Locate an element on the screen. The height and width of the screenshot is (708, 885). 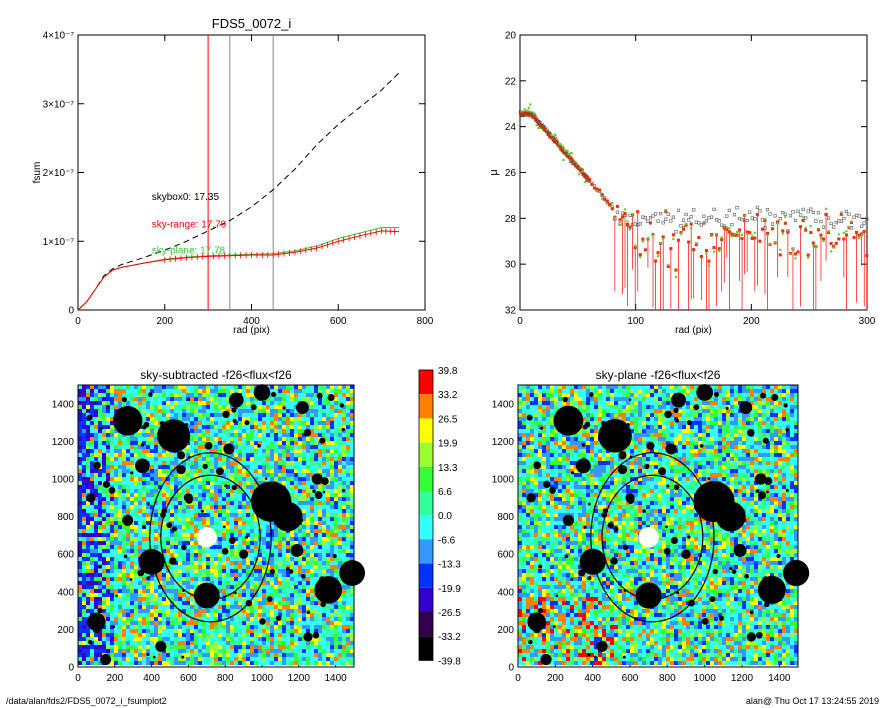
magnitude-annotation: sky-plane: 17.78 is located at coordinates (189, 251).